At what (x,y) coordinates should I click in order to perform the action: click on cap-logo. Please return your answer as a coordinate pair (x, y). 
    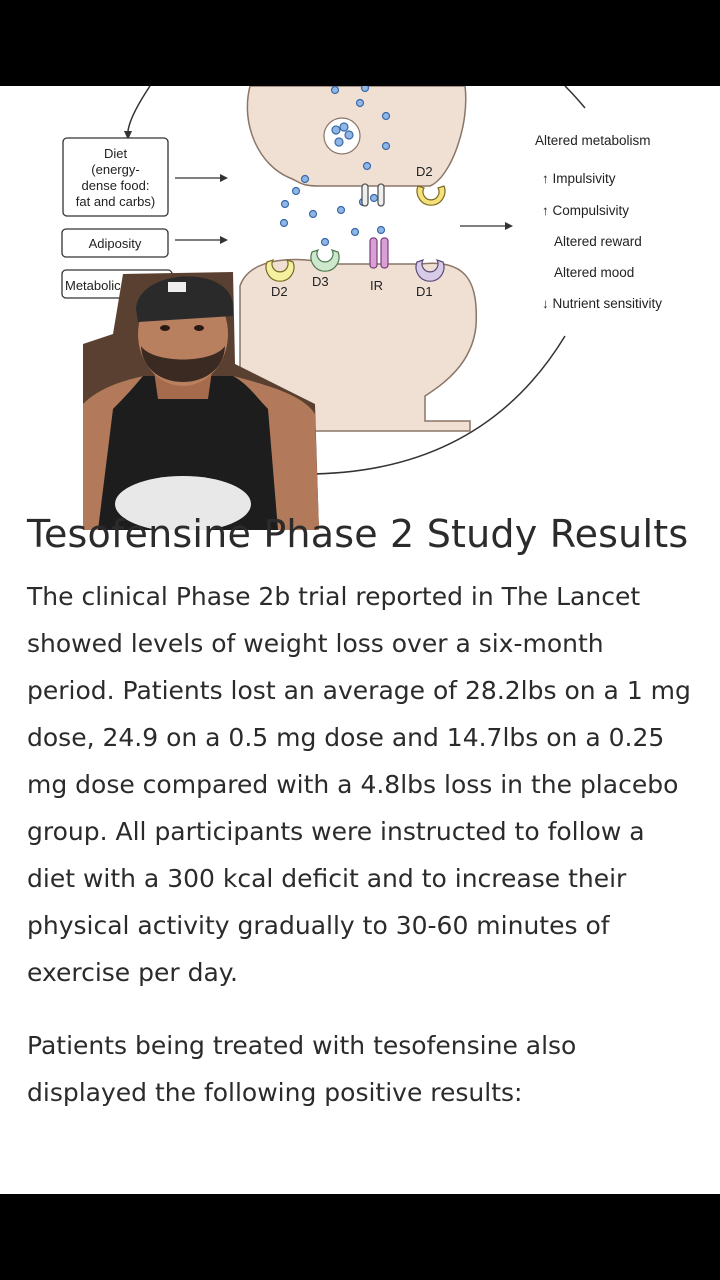
    Looking at the image, I should click on (177, 287).